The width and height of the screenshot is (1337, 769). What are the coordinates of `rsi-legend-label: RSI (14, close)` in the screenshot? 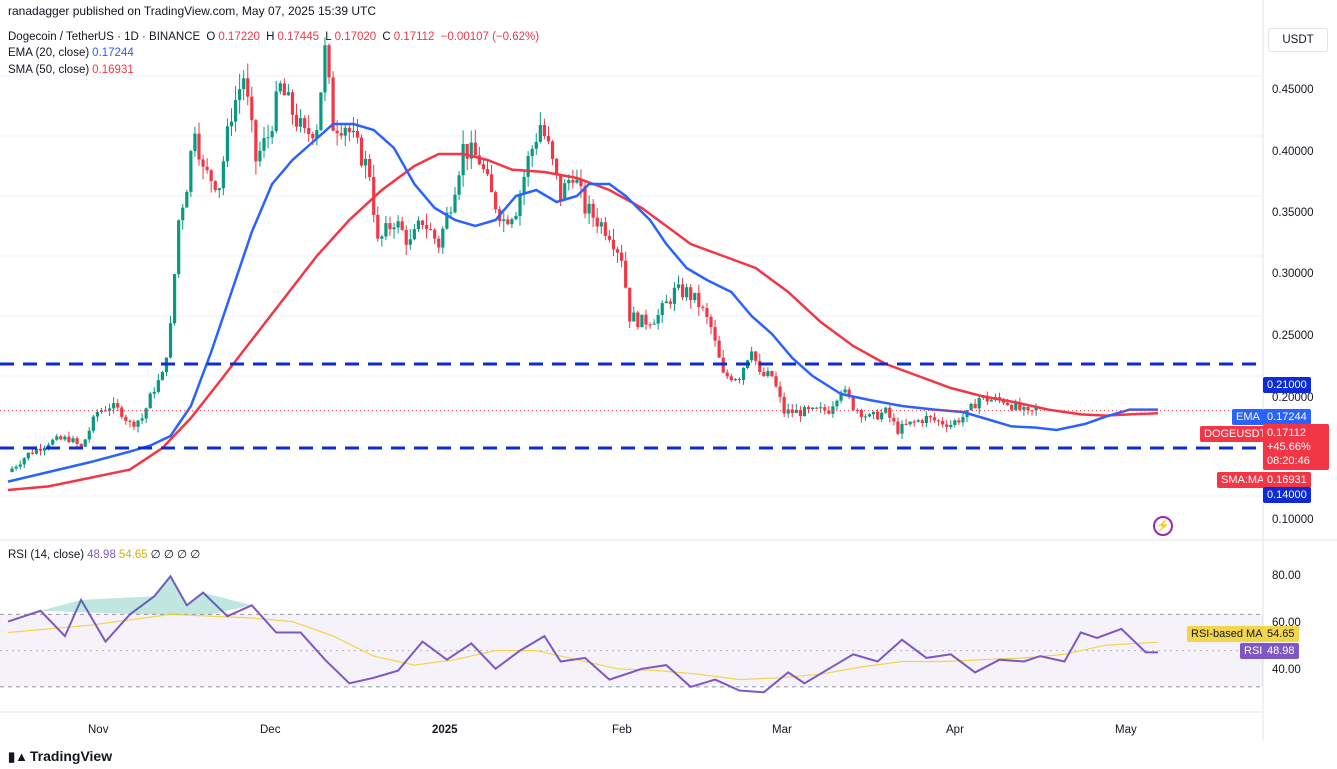 It's located at (46, 555).